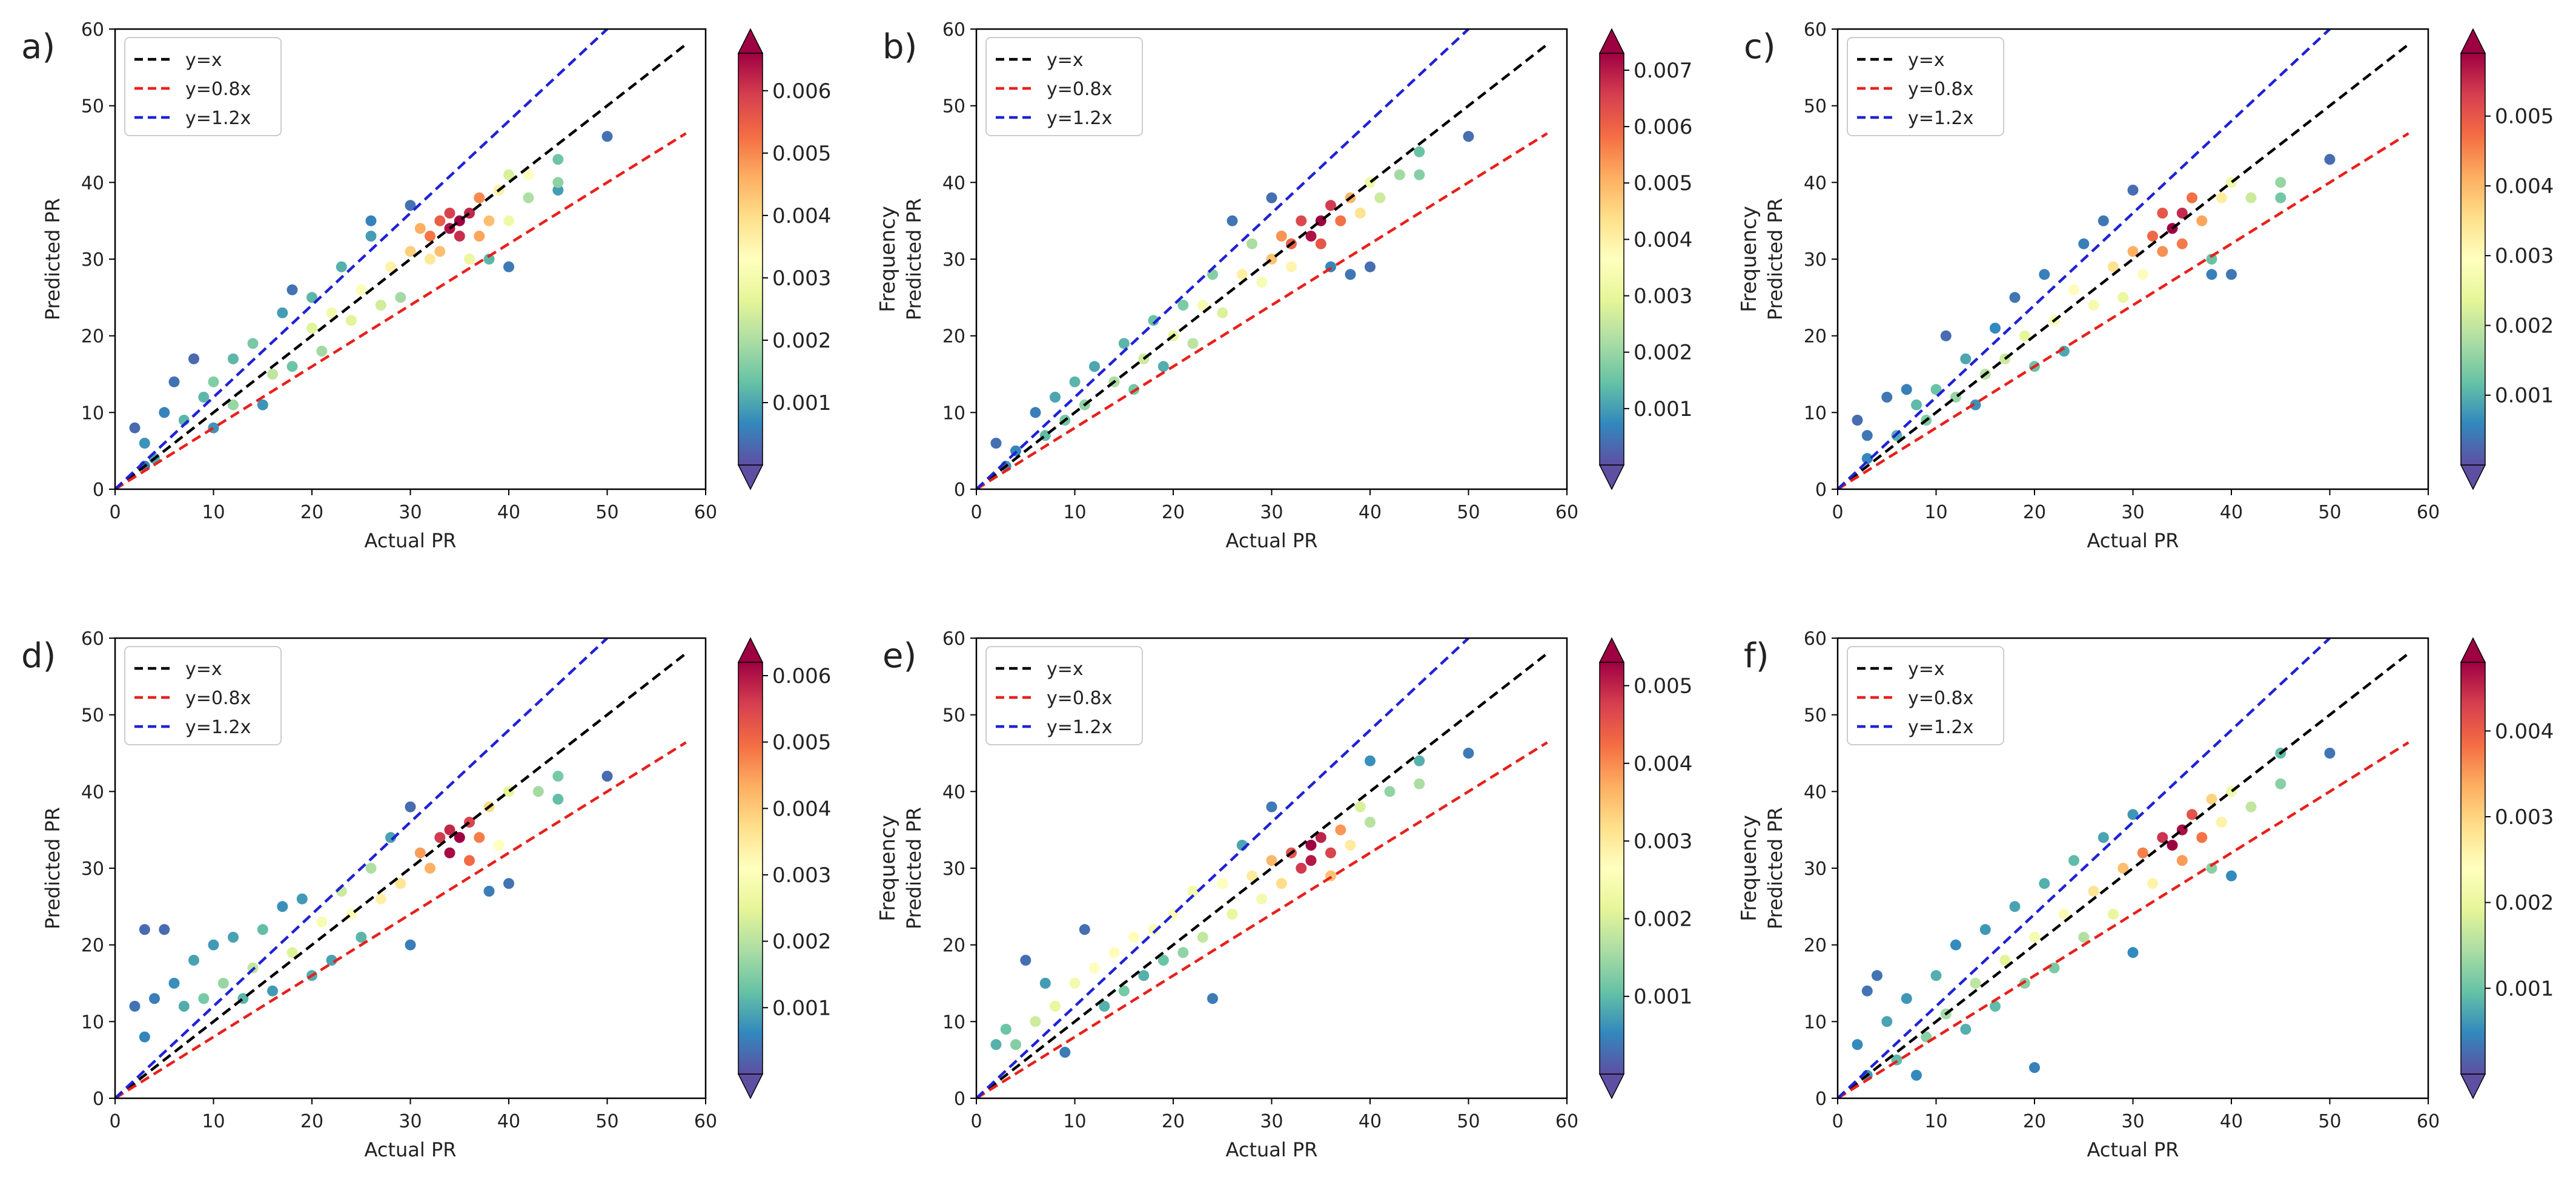  I want to click on y-tick-label: 10, so click(92, 413).